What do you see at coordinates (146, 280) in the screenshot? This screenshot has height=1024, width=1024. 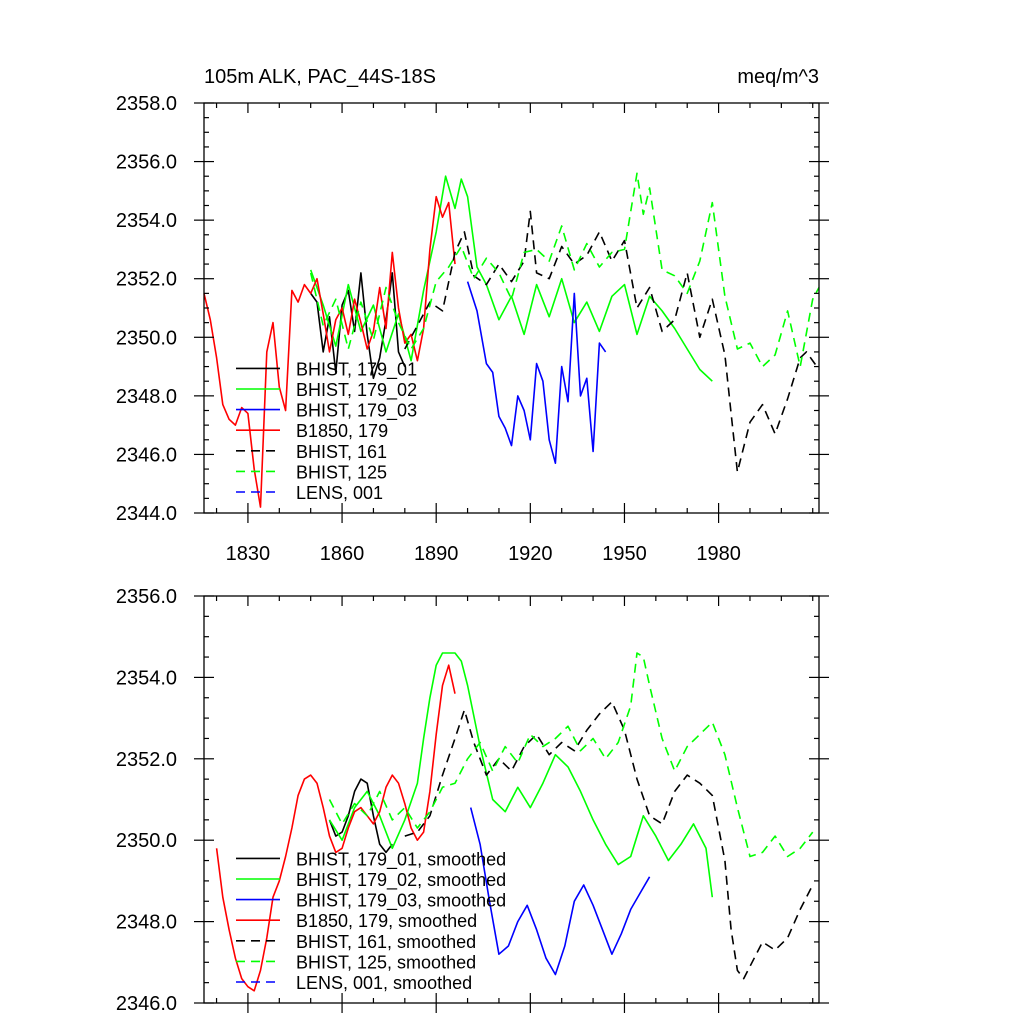 I see `y-tick-label-1-4: 2352.0` at bounding box center [146, 280].